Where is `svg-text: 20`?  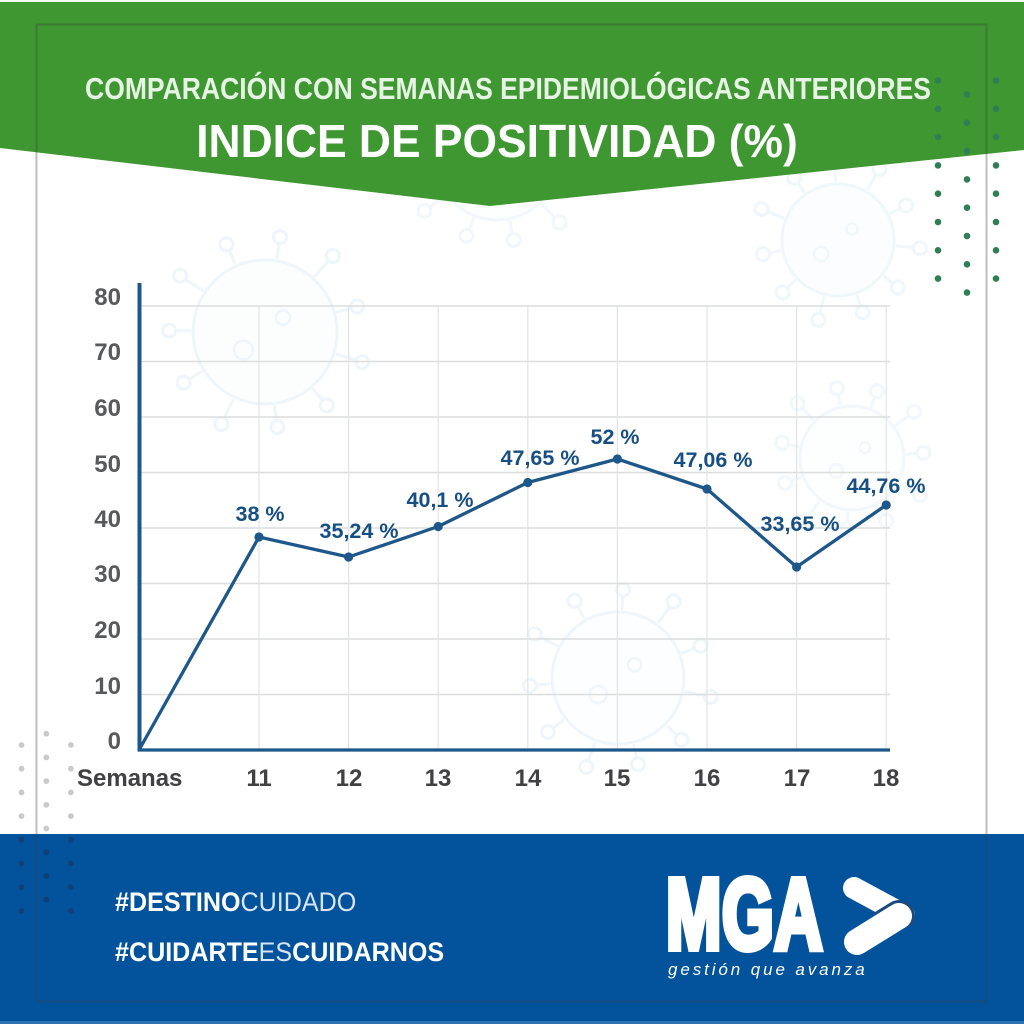 svg-text: 20 is located at coordinates (107, 630).